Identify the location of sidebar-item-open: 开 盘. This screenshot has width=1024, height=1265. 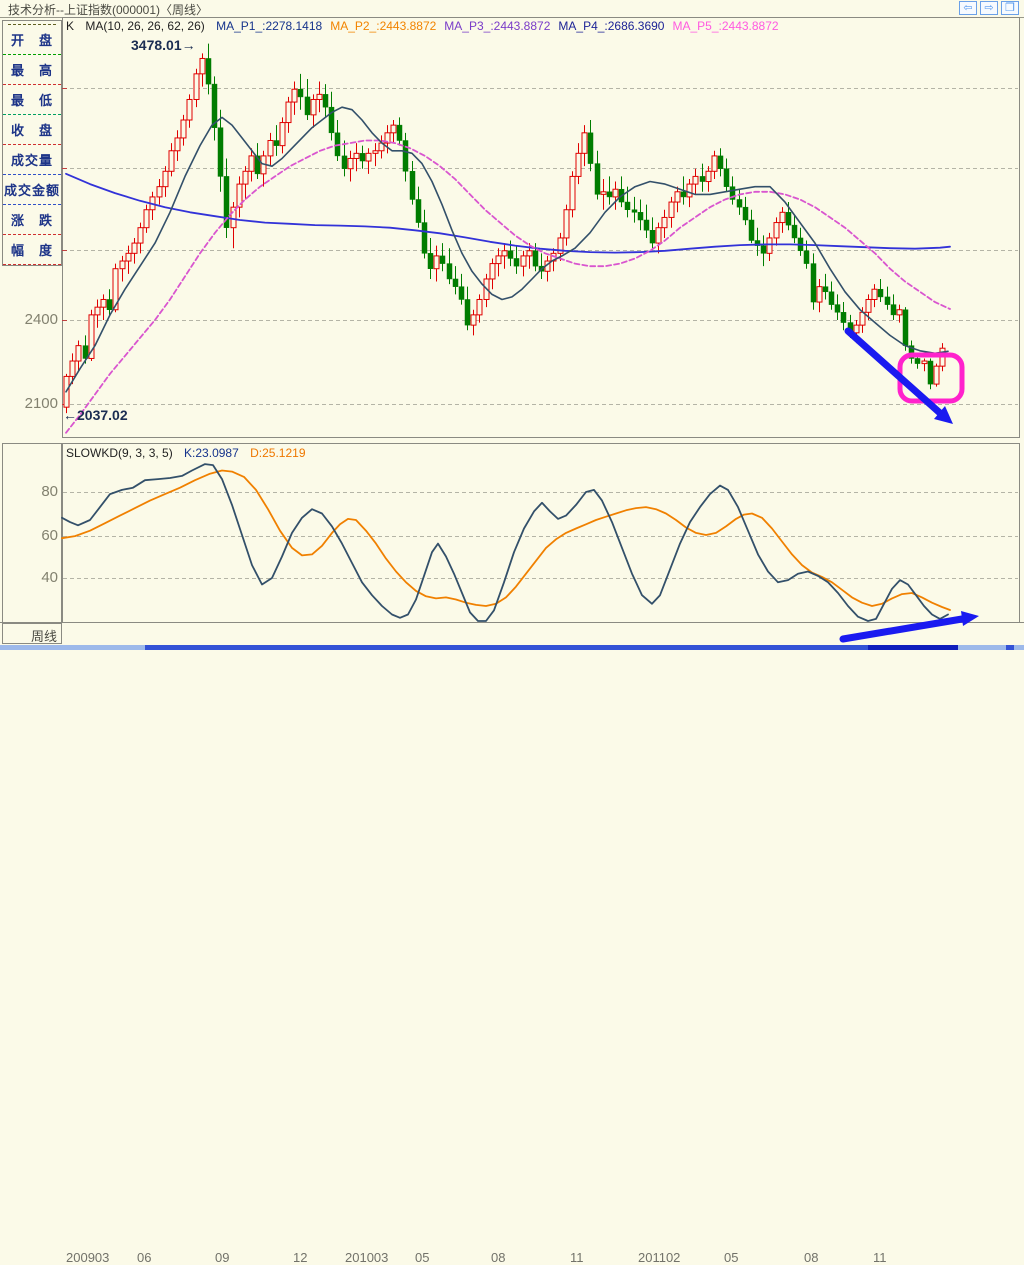
(32, 40).